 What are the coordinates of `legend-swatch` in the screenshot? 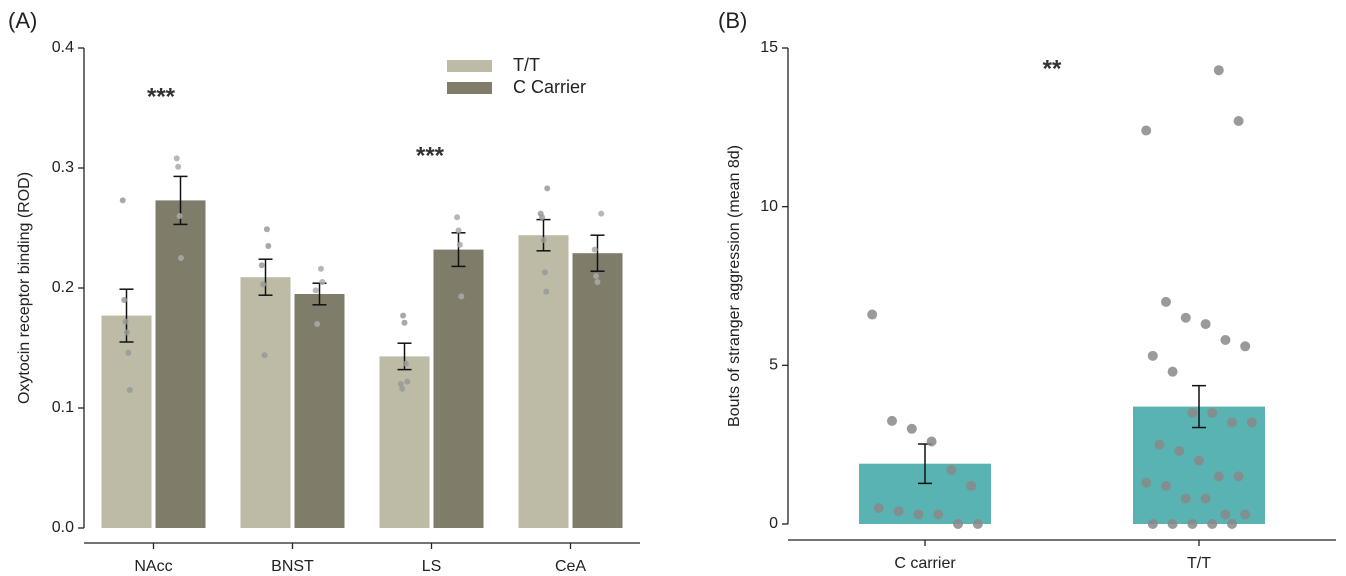 It's located at (469, 66).